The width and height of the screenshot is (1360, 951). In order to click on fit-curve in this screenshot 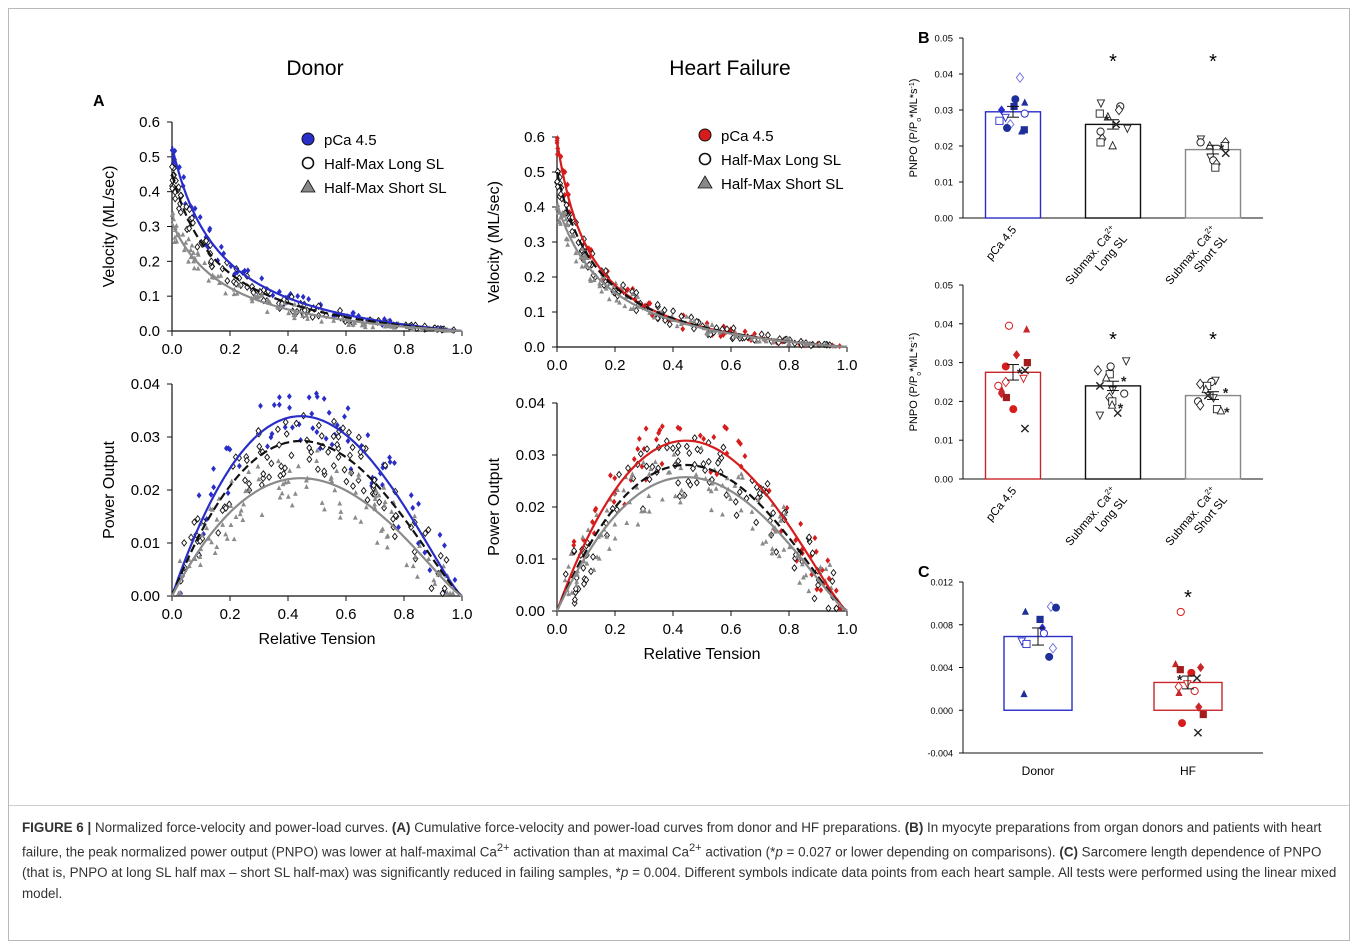, I will do `click(701, 244)`.